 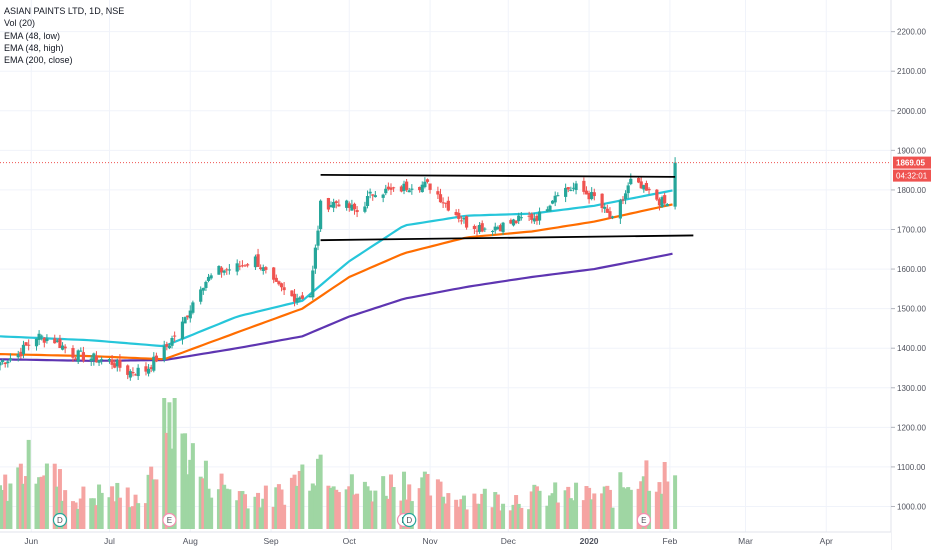 What do you see at coordinates (445, 540) in the screenshot?
I see `time-axis: Jun Jul Aug Sep Oct Nov Dec 2020 Feb Mar Apr` at bounding box center [445, 540].